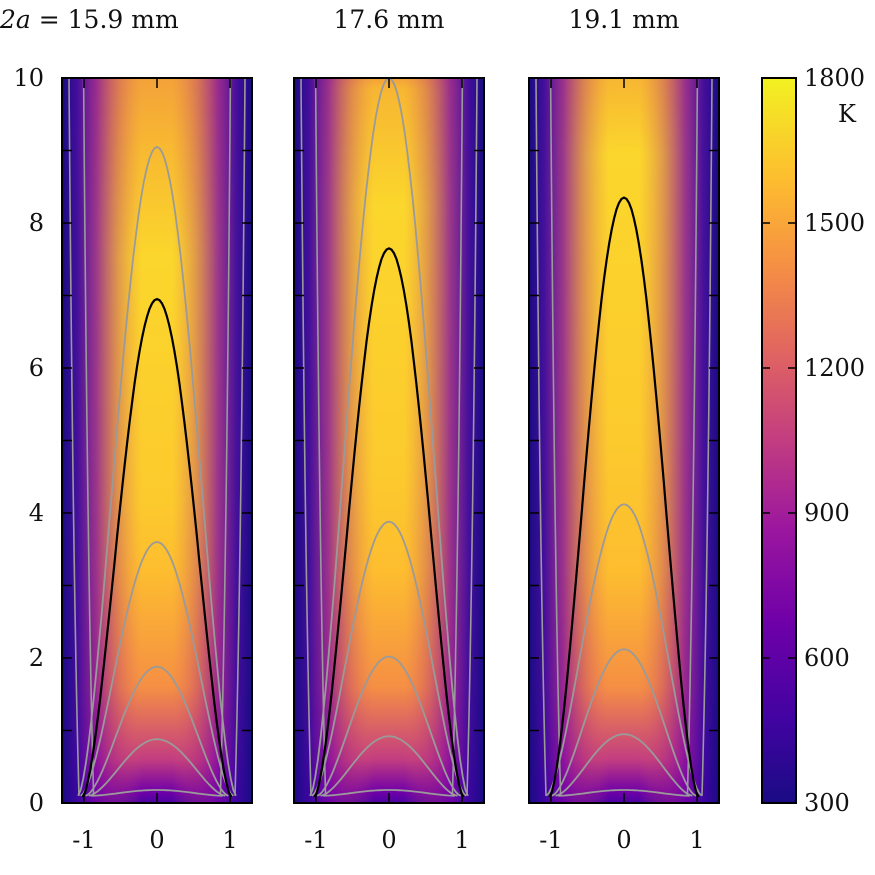 This screenshot has height=875, width=875. What do you see at coordinates (36, 803) in the screenshot?
I see `y-tick-label: 0` at bounding box center [36, 803].